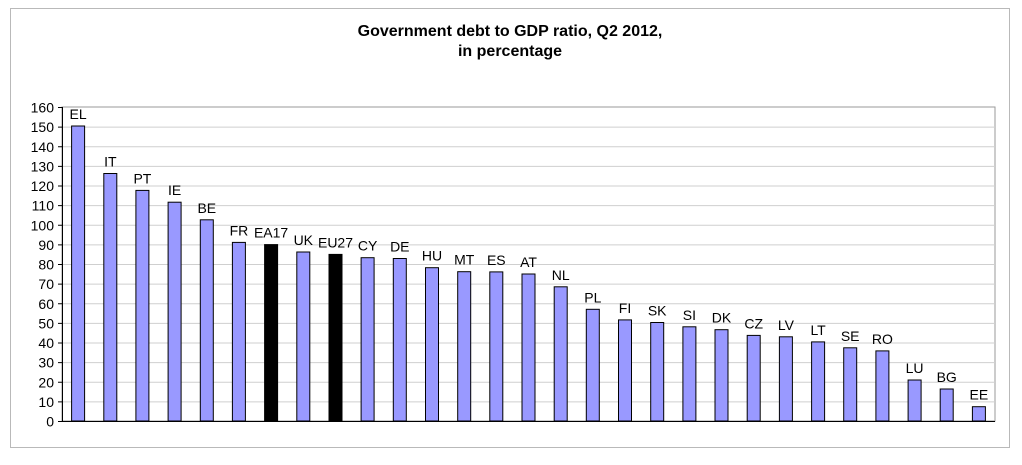  Describe the element at coordinates (43, 166) in the screenshot. I see `y-tick-label: 130` at that location.